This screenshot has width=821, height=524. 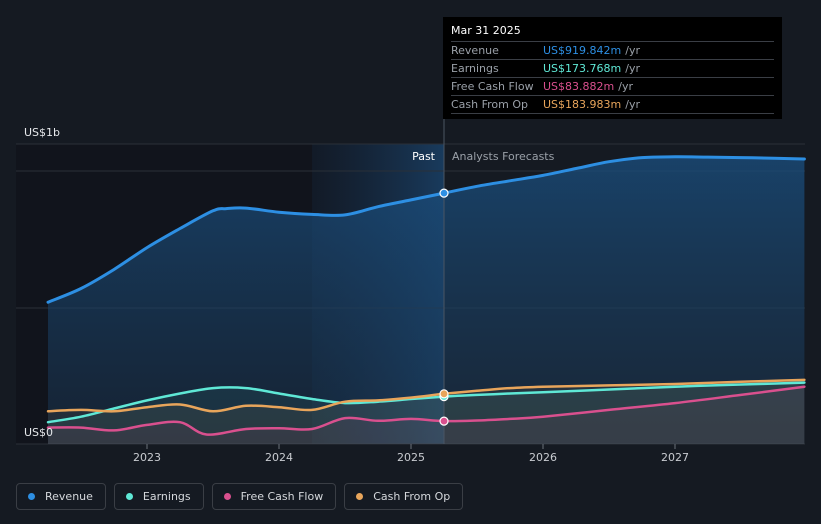 I want to click on tooltip-row-earnings: Earnings US$173.768m /yr, so click(x=612, y=68).